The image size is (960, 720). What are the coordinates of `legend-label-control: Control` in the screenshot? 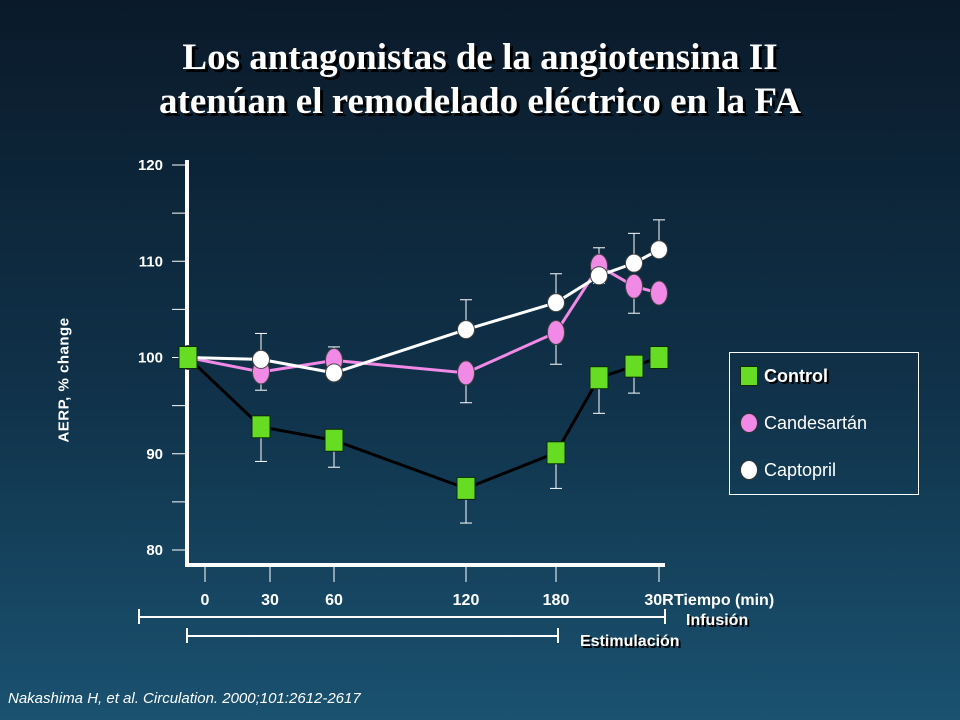 It's located at (796, 375).